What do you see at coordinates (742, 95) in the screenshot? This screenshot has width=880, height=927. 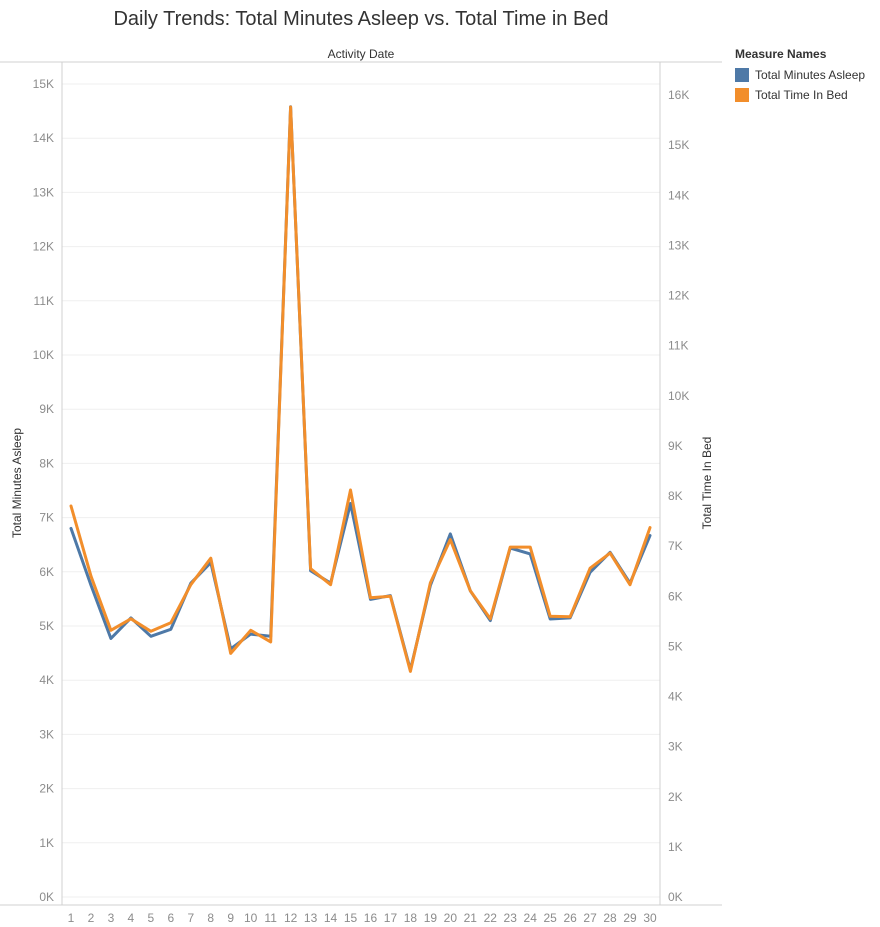 I see `legend-swatch-time-in-bed` at bounding box center [742, 95].